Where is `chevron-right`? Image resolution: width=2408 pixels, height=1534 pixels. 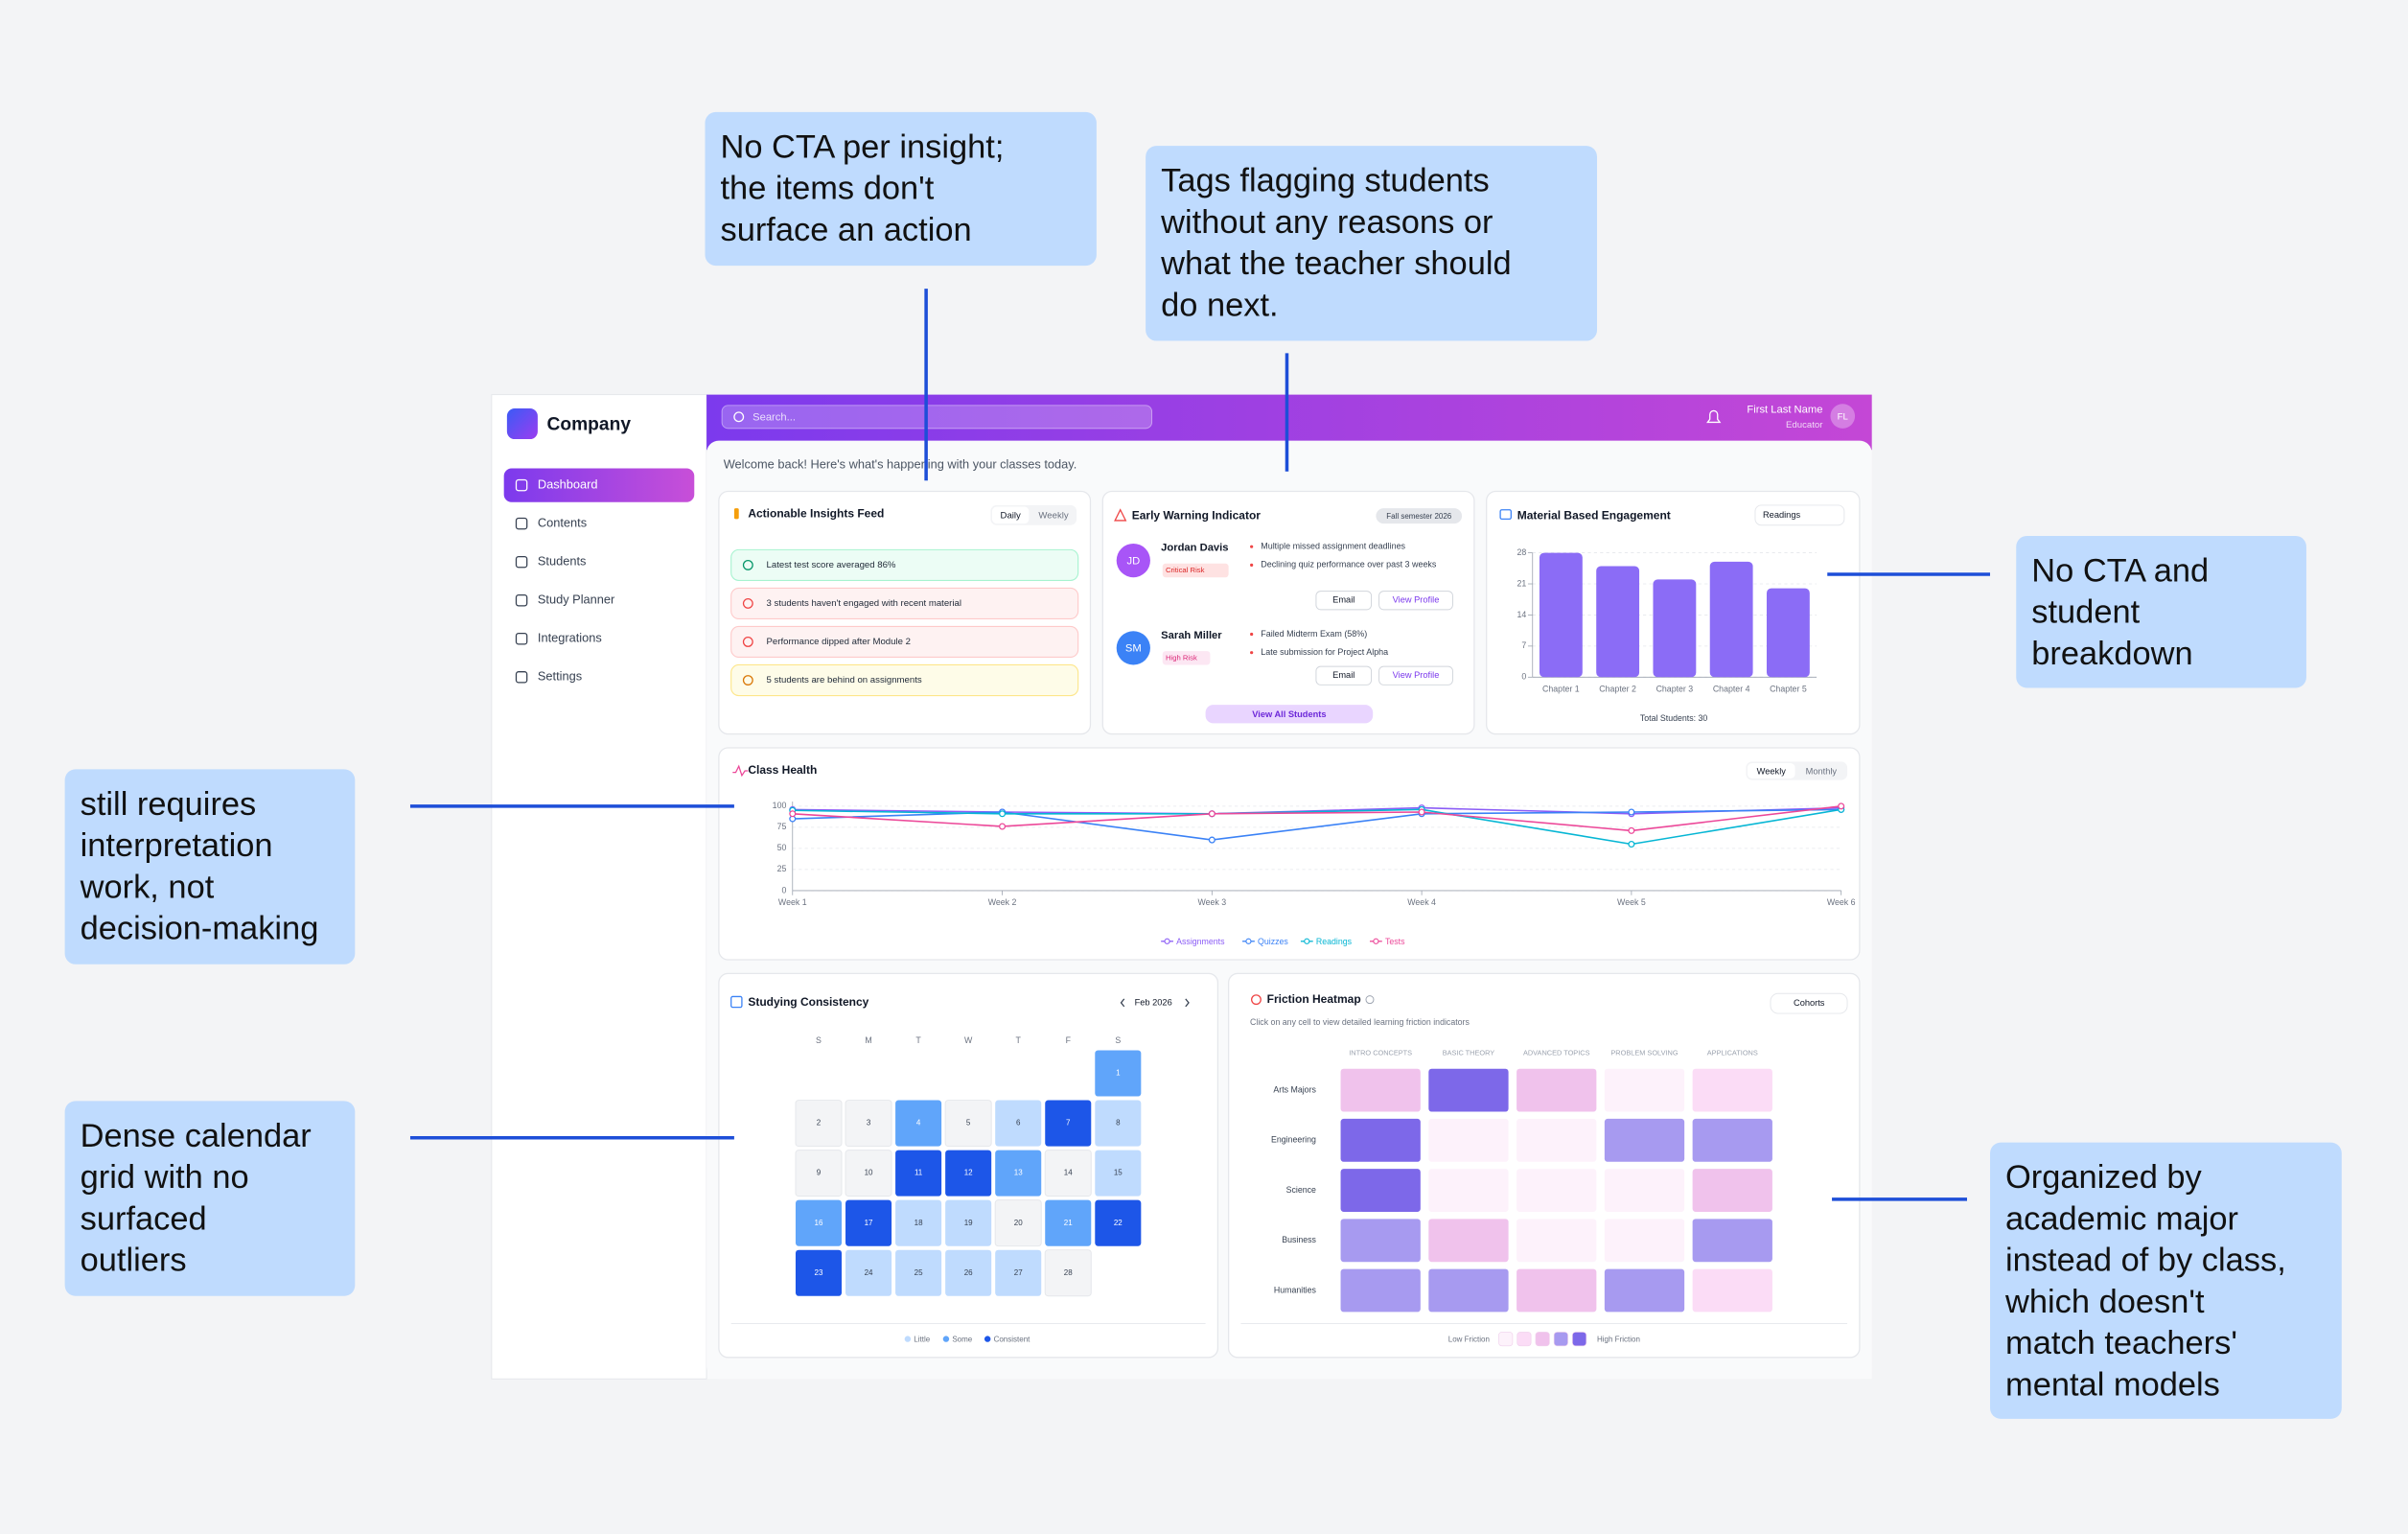 chevron-right is located at coordinates (1187, 1003).